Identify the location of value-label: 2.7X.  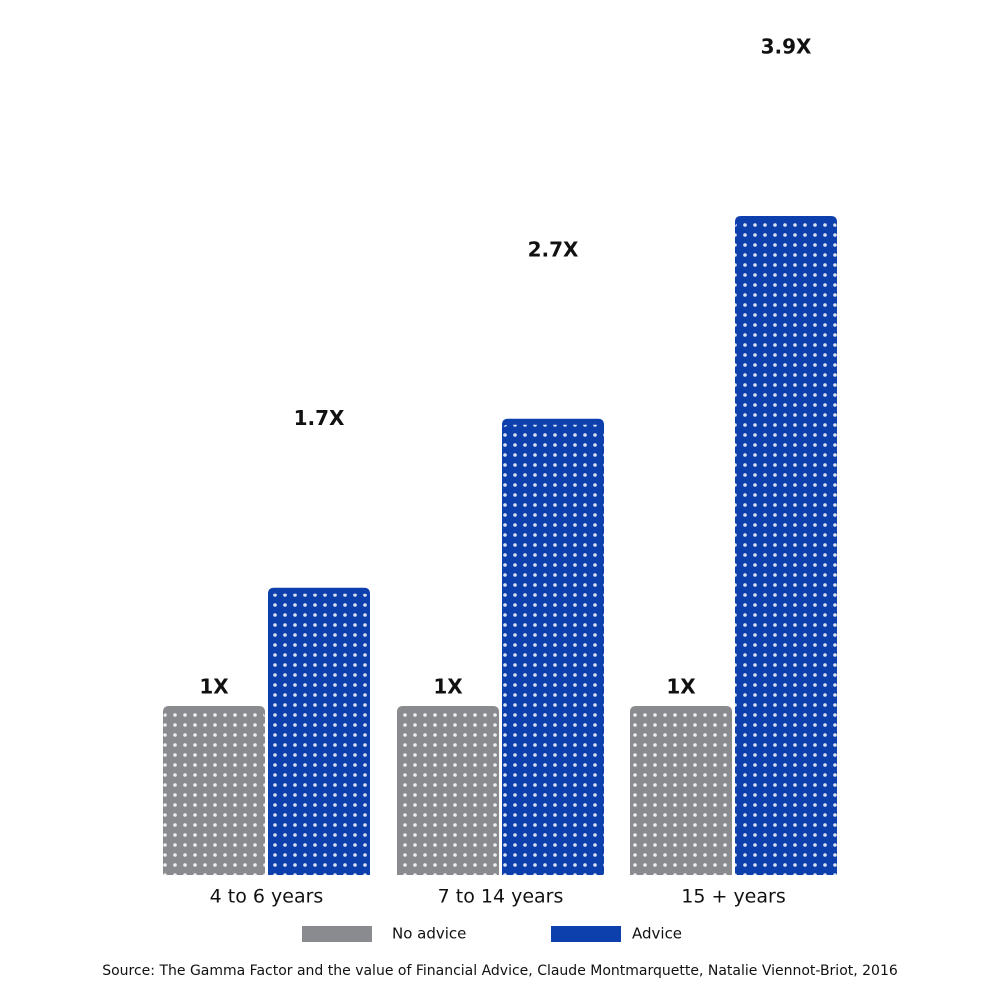
(553, 249).